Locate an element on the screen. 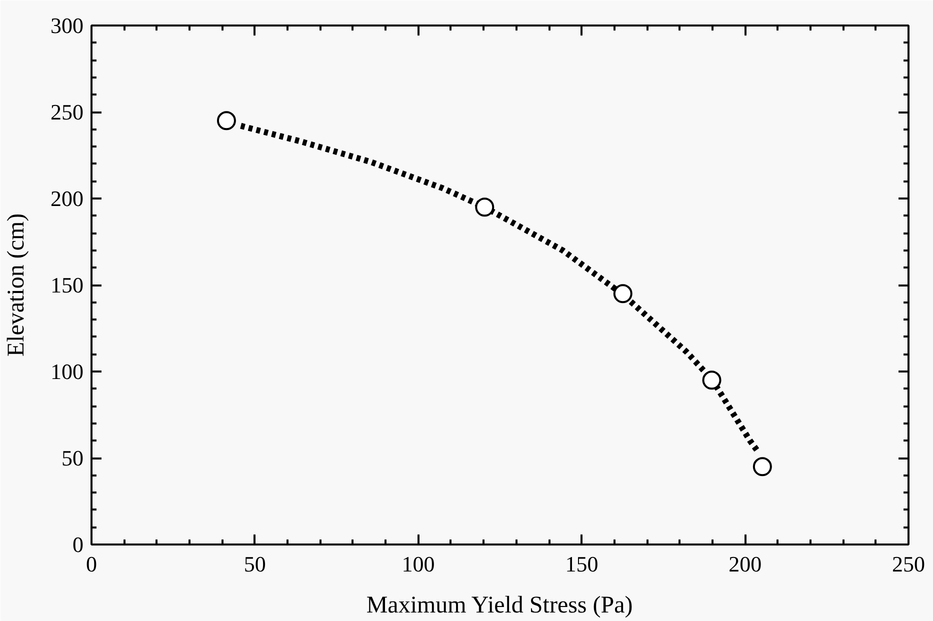 Image resolution: width=933 pixels, height=621 pixels. x-axis-title: Maximum Yield Stress (Pa) is located at coordinates (499, 605).